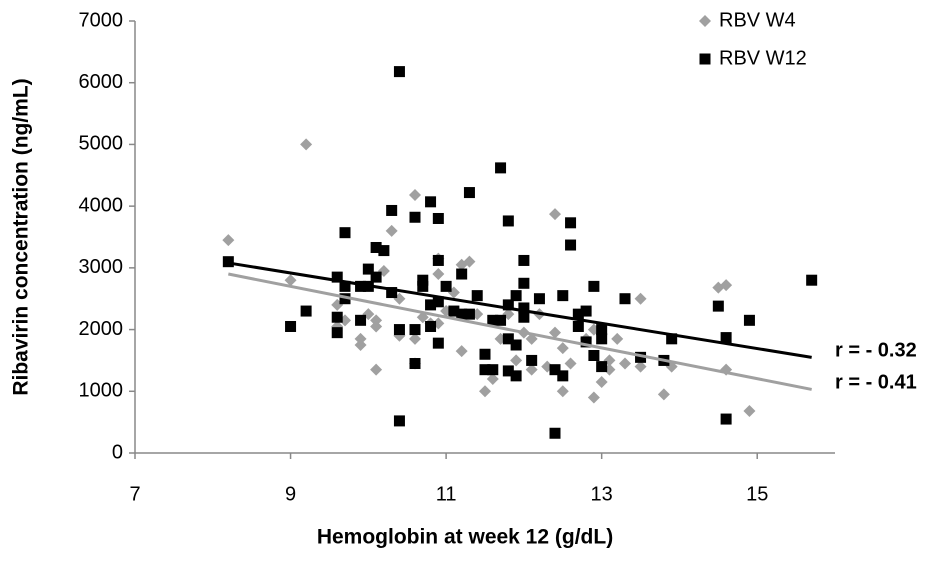  Describe the element at coordinates (21, 236) in the screenshot. I see `y-axis-title: Ribavirin concentration (ng/mL)` at that location.